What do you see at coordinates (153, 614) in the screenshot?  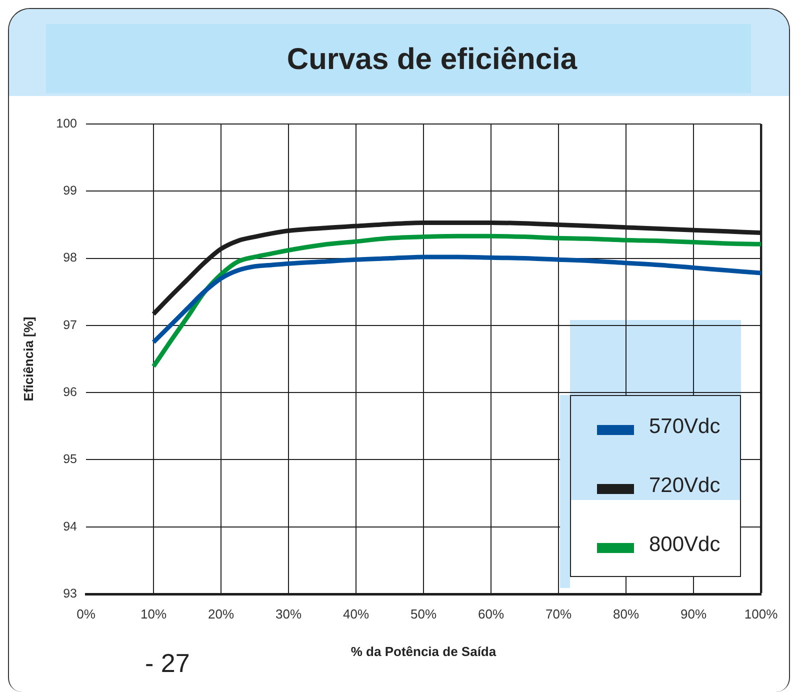 I see `x-tick-label: 10%` at bounding box center [153, 614].